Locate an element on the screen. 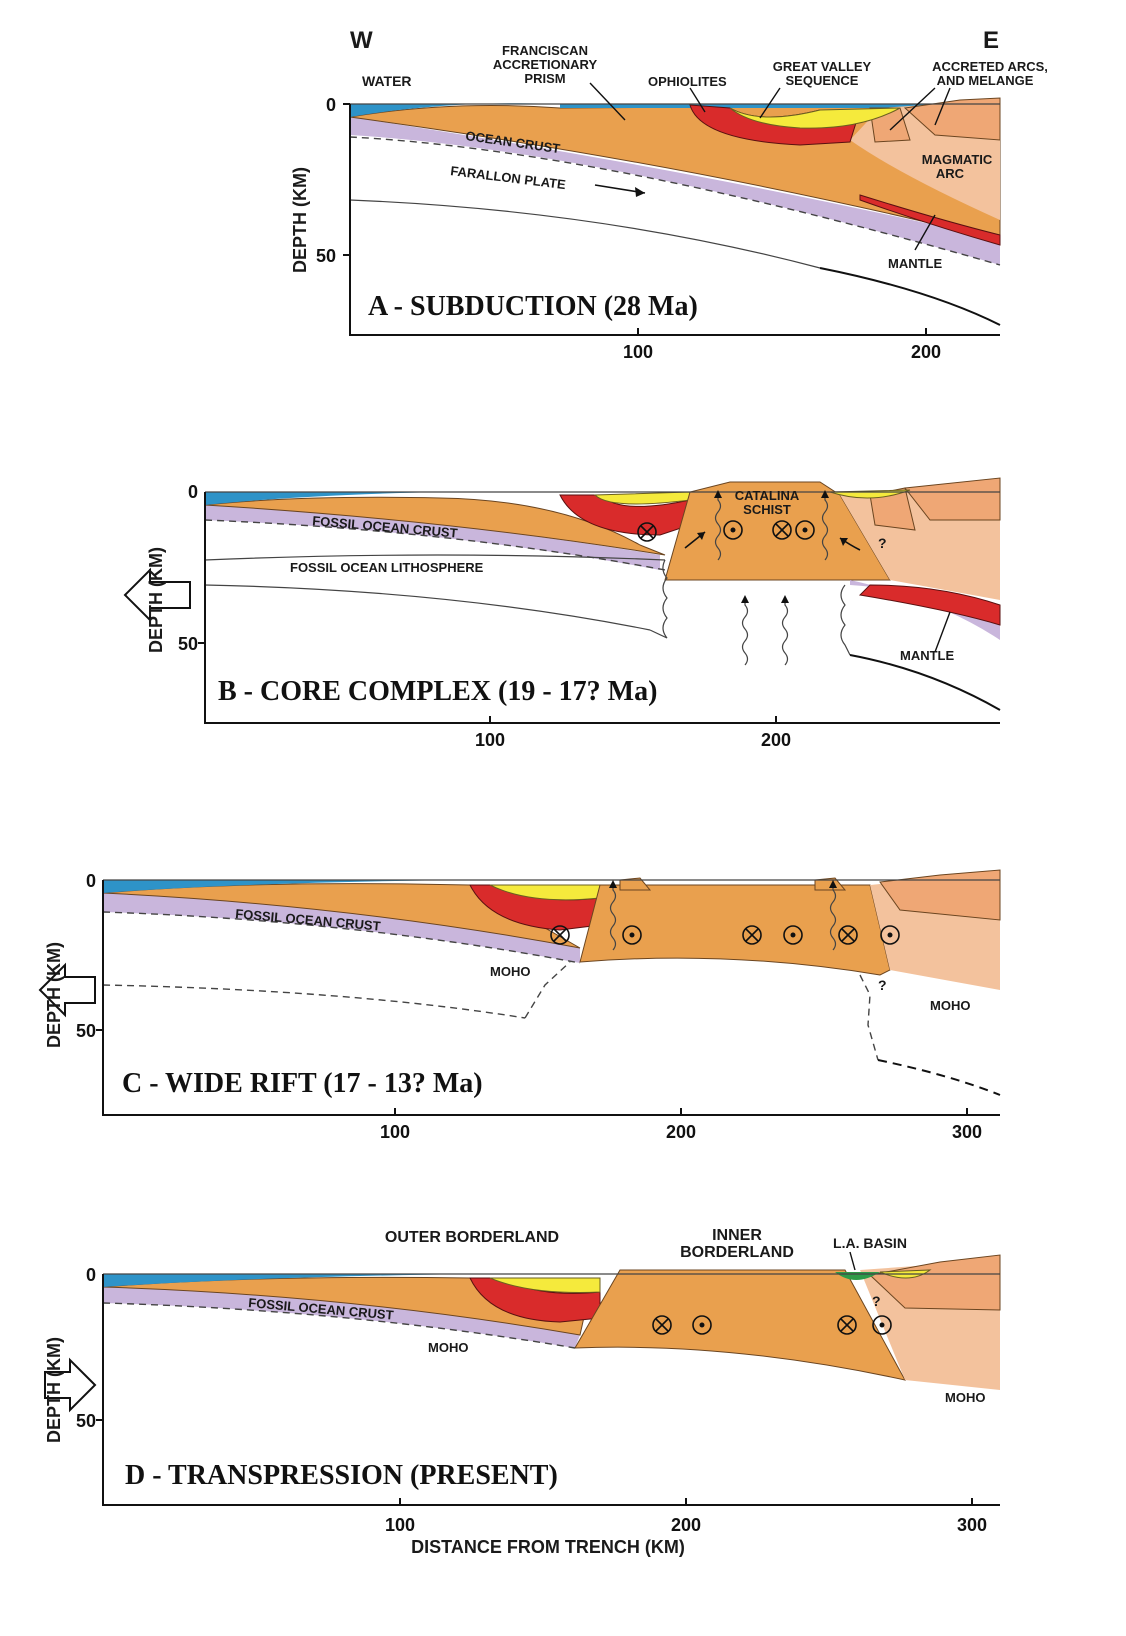  x-tick-200: 200 is located at coordinates (926, 352).